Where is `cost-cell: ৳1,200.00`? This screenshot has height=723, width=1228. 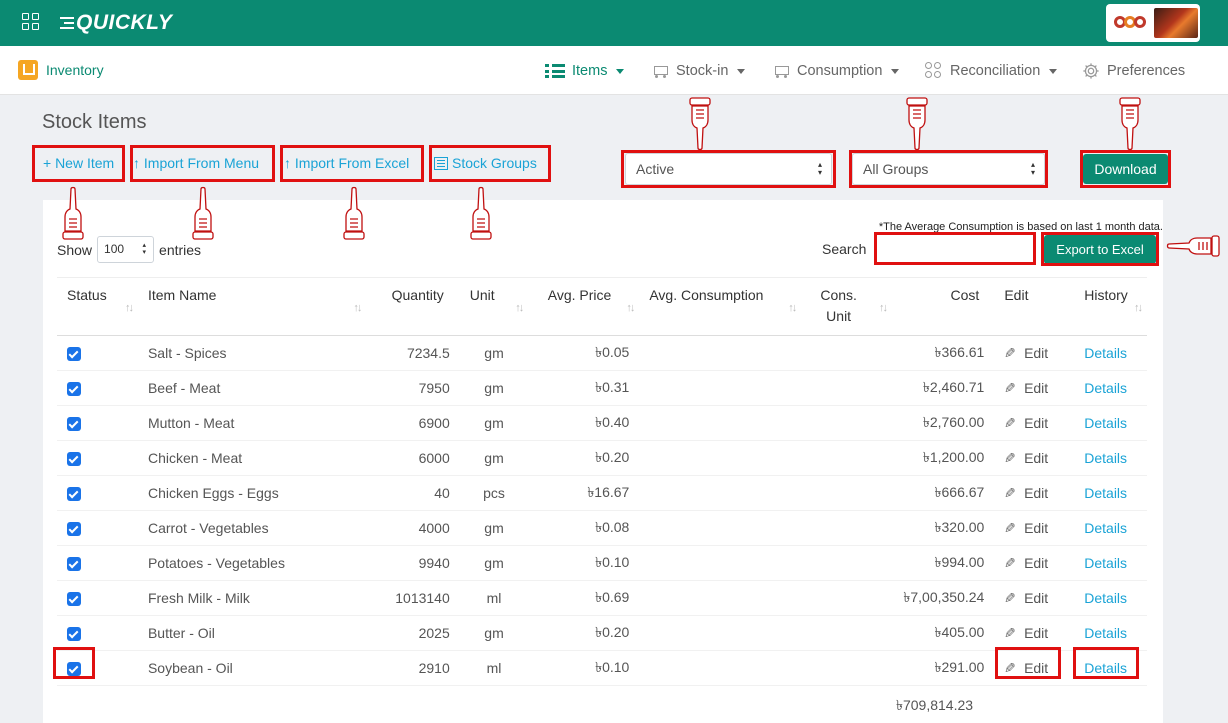 cost-cell: ৳1,200.00 is located at coordinates (935, 458).